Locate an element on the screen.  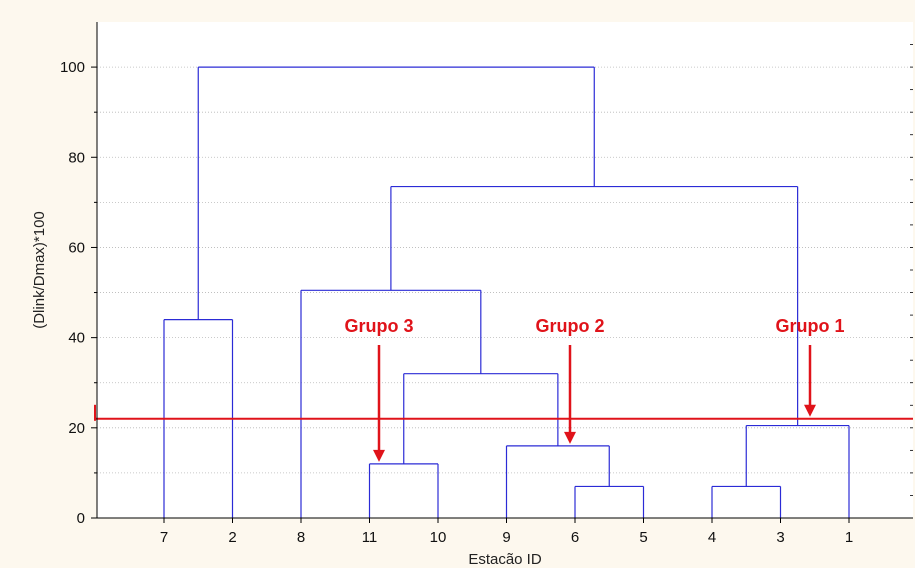
x-tick-label: 3 is located at coordinates (780, 537).